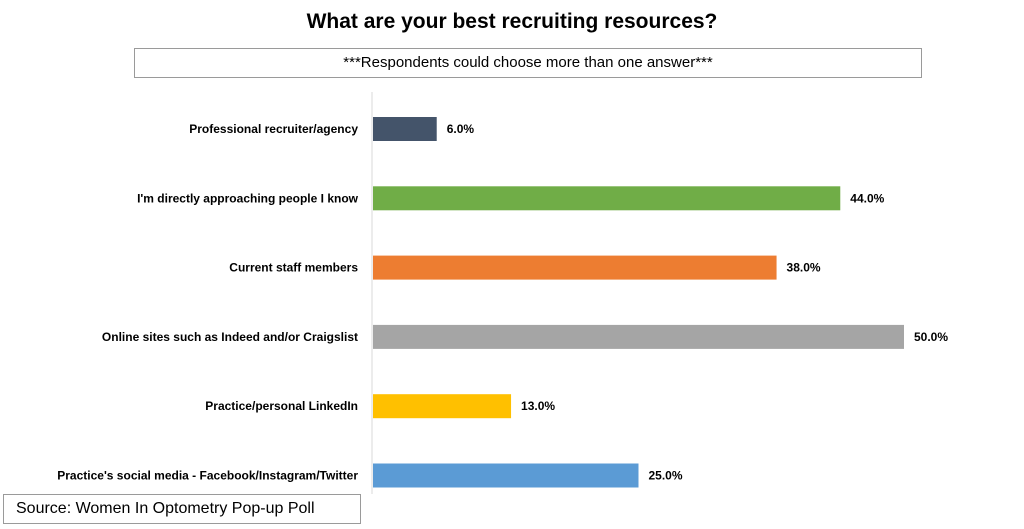 The width and height of the screenshot is (1024, 529). What do you see at coordinates (293, 268) in the screenshot?
I see `category-label: Current staff members` at bounding box center [293, 268].